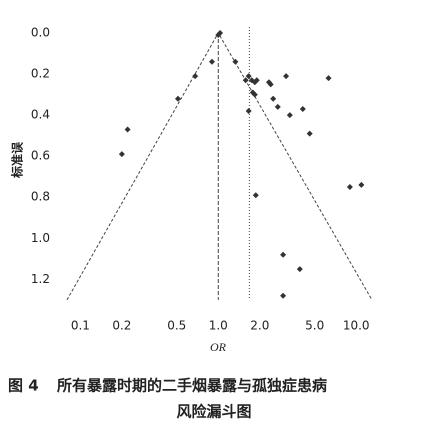 The height and width of the screenshot is (423, 428). I want to click on caption-label: 图 4, so click(23, 386).